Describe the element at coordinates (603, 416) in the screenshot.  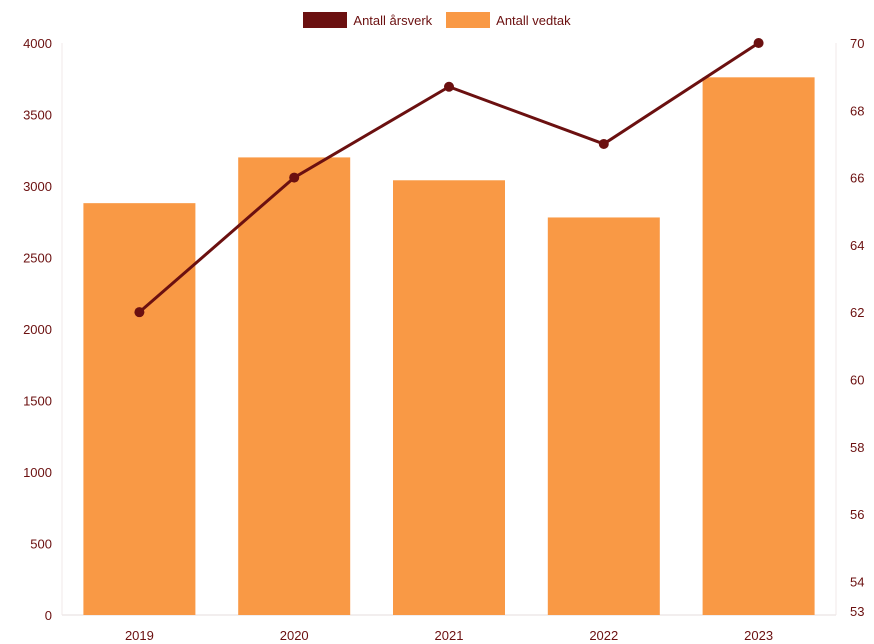
I see `bar-2022` at that location.